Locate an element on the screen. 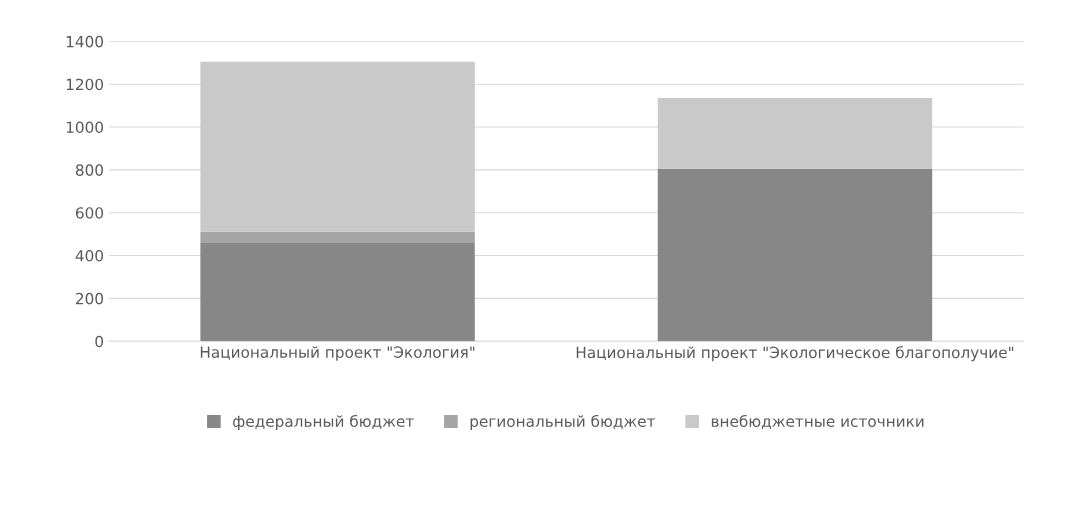  y-tick-label: 600 is located at coordinates (89, 213).